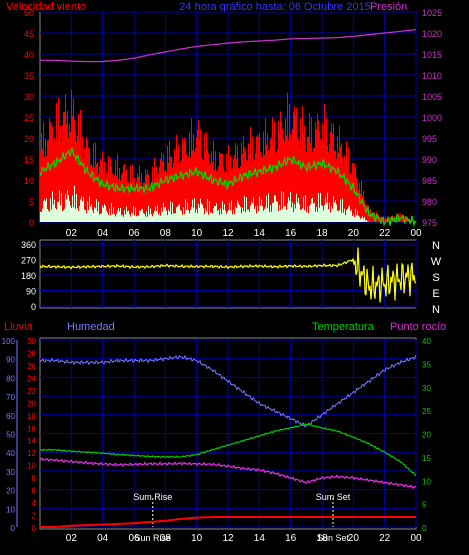  Describe the element at coordinates (31, 403) in the screenshot. I see `rain-y-tick: 20` at that location.